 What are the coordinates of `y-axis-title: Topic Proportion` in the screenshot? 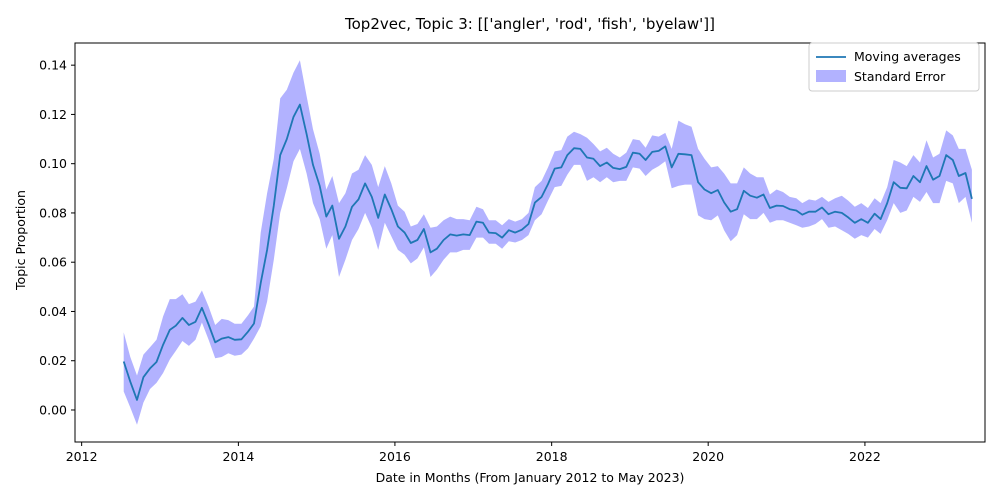 It's located at (20, 240).